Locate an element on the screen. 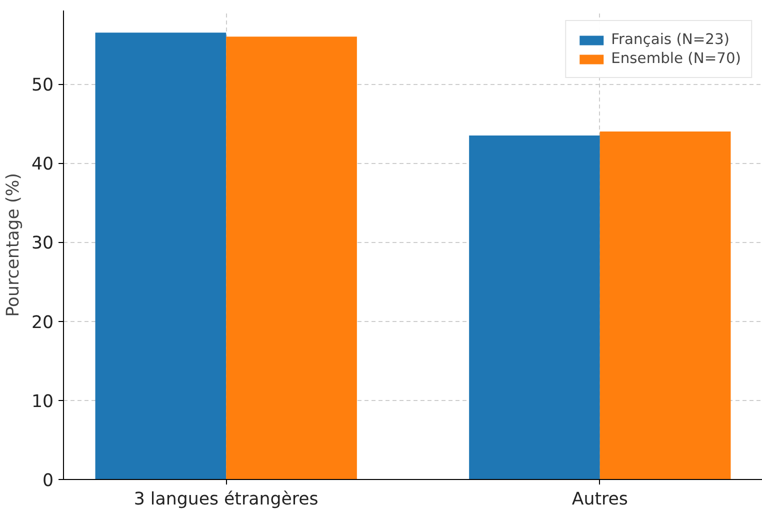 This screenshot has height=512, width=762. x-tick-label: Autres is located at coordinates (600, 500).